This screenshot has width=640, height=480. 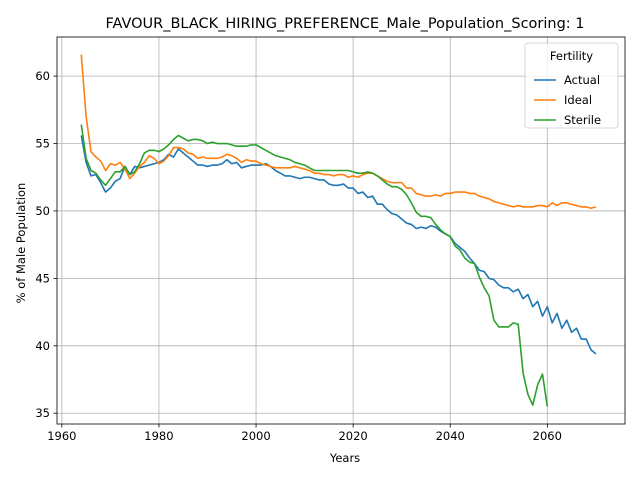 What do you see at coordinates (42, 413) in the screenshot?
I see `y-tick-label: 35` at bounding box center [42, 413].